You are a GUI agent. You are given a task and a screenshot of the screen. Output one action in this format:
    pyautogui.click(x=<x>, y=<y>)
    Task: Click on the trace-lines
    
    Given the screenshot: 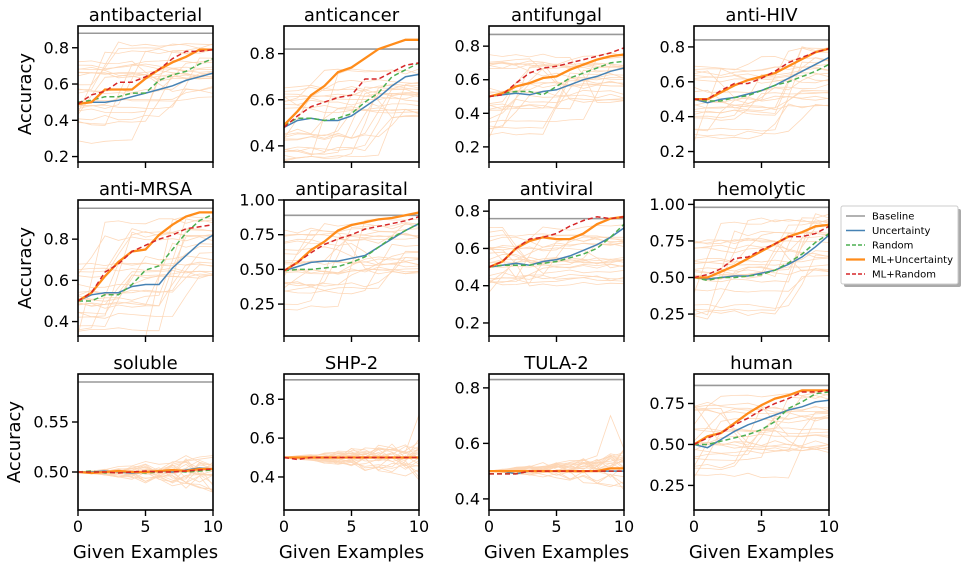 What is the action you would take?
    pyautogui.click(x=145, y=275)
    